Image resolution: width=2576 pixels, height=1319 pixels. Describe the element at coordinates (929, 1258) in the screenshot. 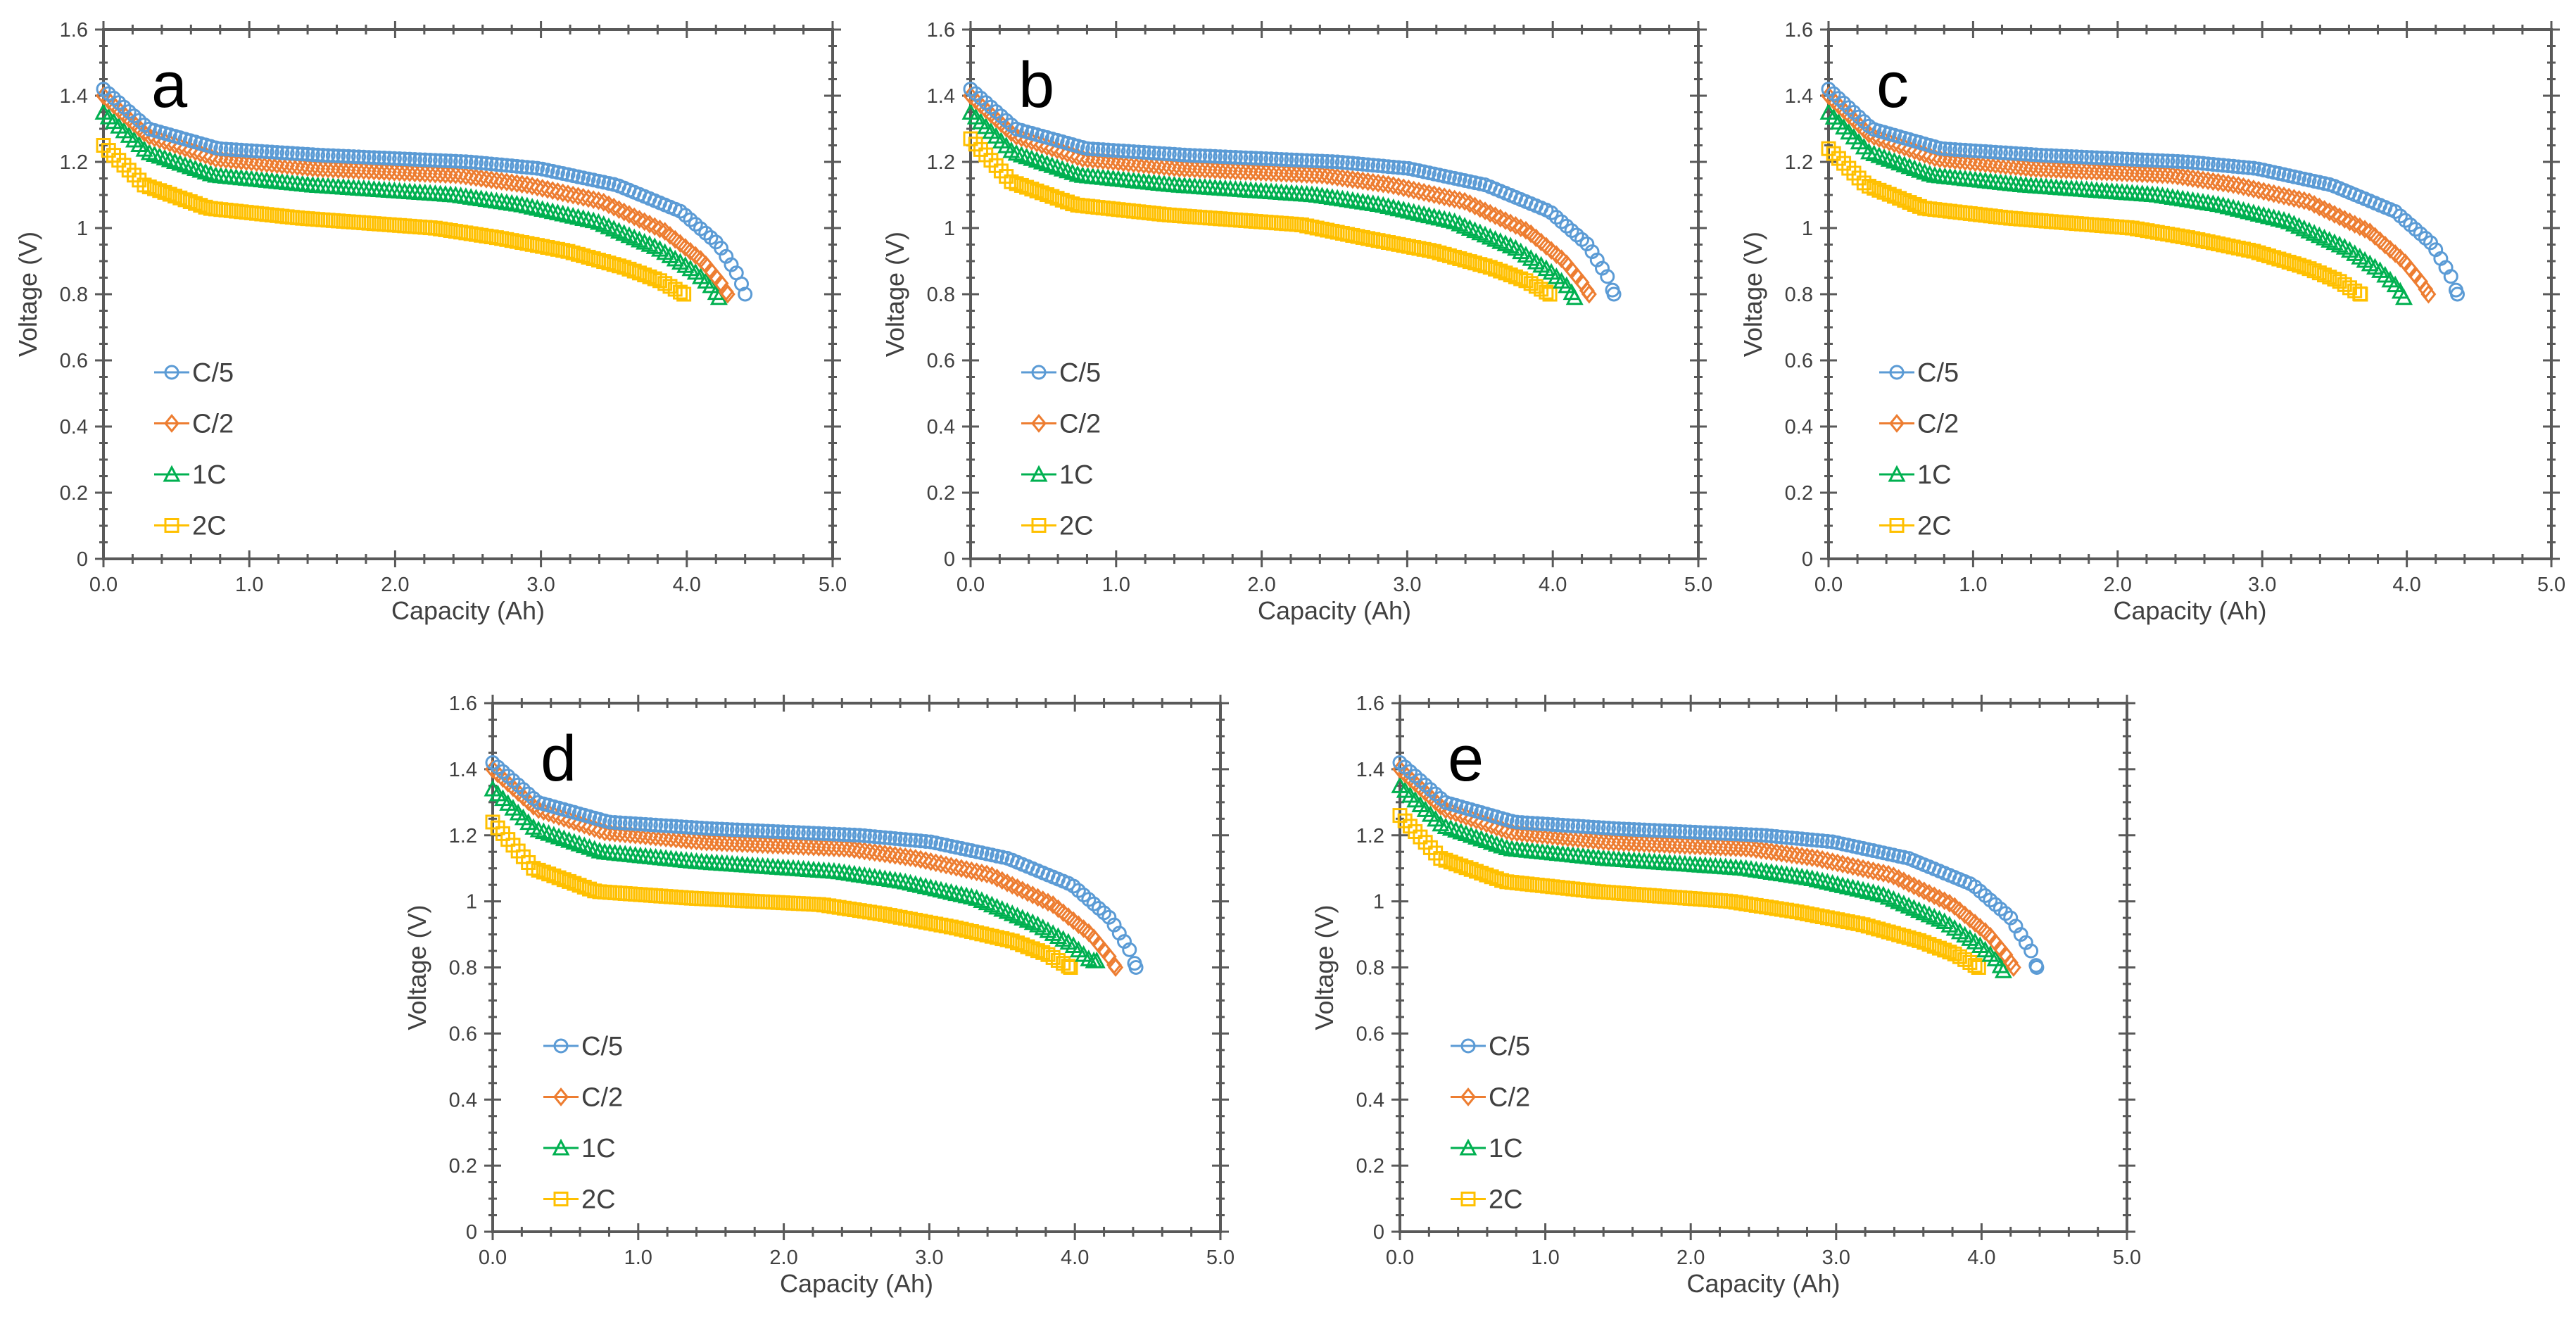

I see `x-tick-label: 3.0` at that location.